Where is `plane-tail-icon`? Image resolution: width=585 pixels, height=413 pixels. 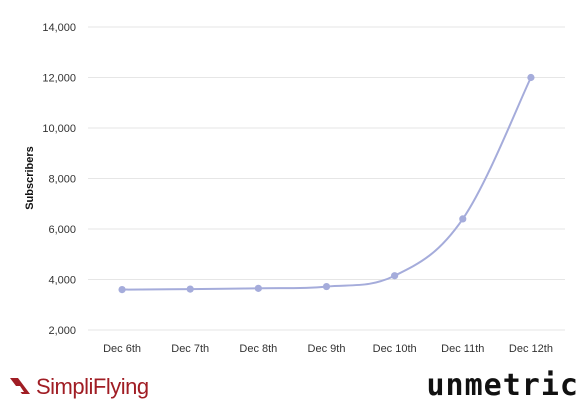
plane-tail-icon is located at coordinates (20, 386).